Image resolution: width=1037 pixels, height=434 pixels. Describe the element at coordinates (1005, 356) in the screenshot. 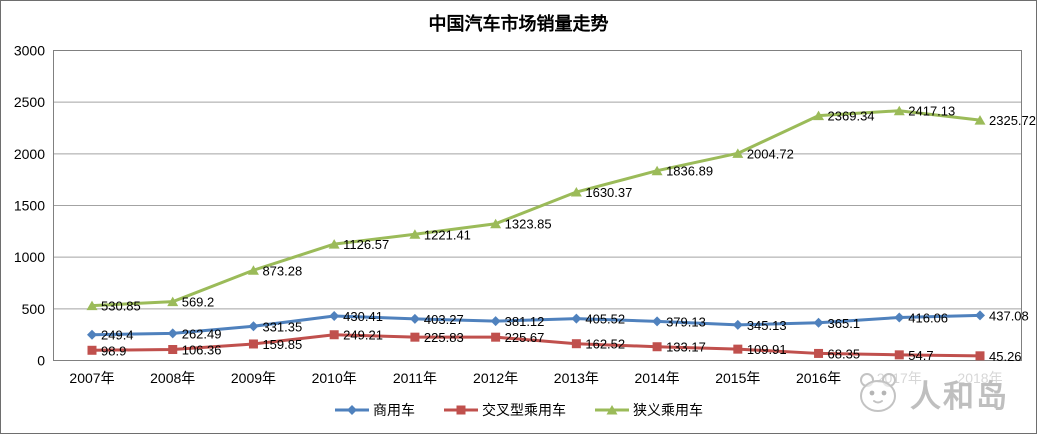

I see `data-label: 45.26` at that location.